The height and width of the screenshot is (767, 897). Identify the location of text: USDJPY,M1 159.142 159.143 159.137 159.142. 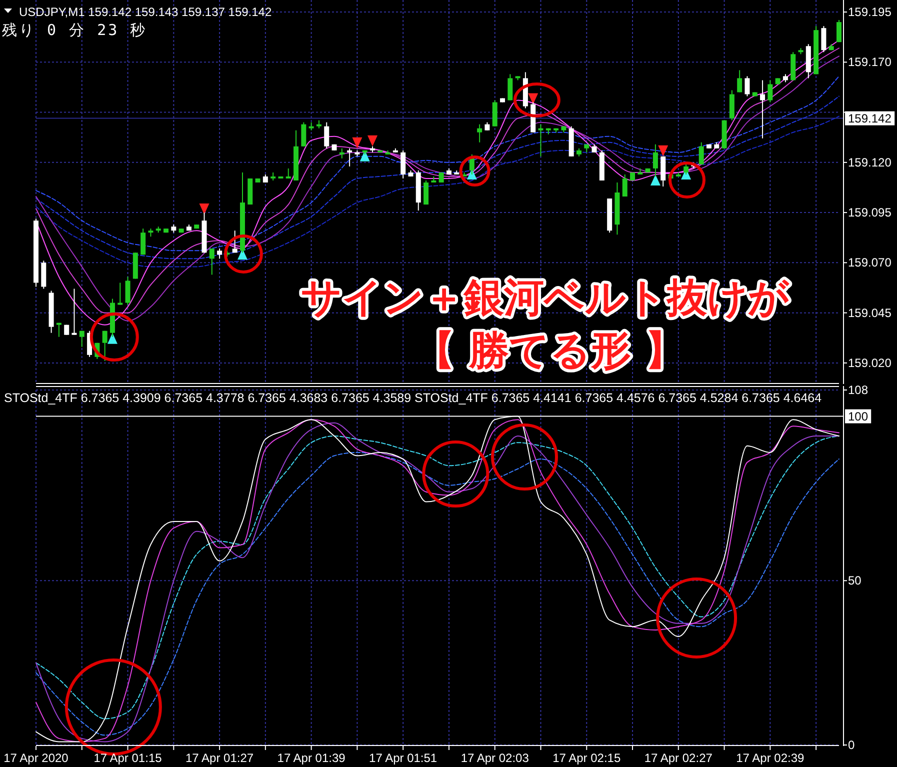
(145, 12).